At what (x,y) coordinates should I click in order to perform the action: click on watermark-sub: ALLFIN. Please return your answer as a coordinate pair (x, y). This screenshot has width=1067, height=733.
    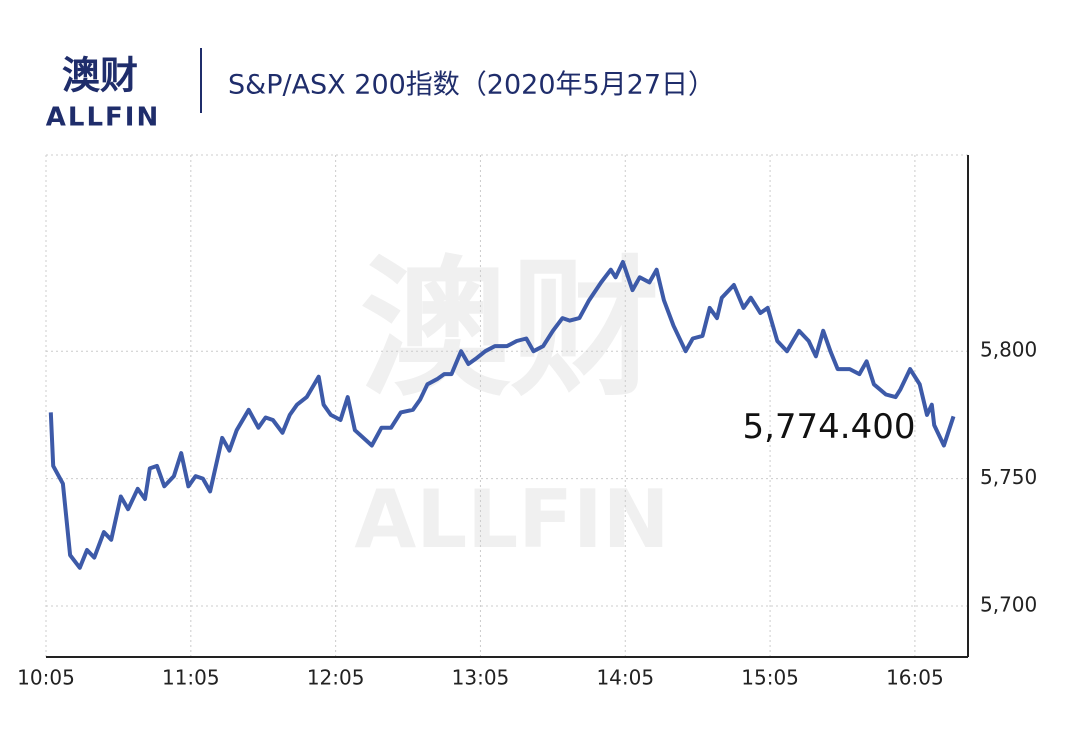
    Looking at the image, I should click on (511, 519).